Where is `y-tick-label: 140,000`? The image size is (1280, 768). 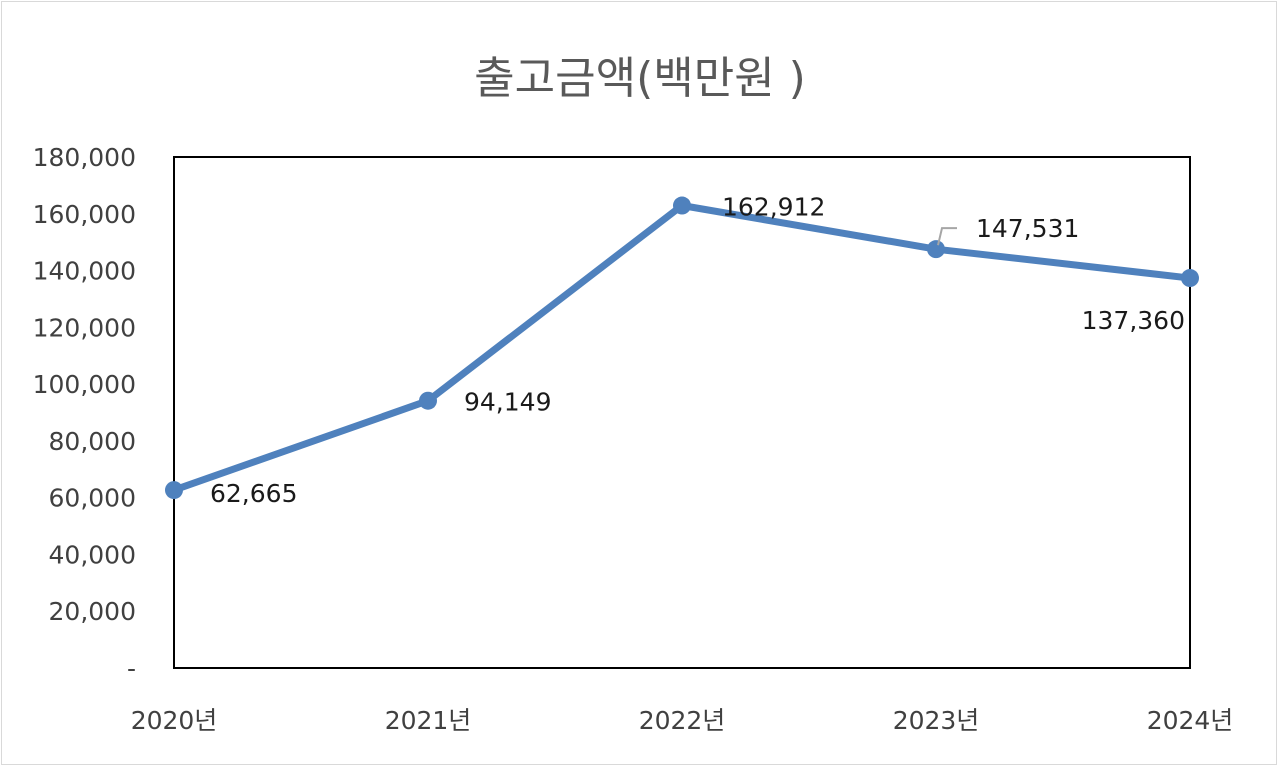
y-tick-label: 140,000 is located at coordinates (84, 271).